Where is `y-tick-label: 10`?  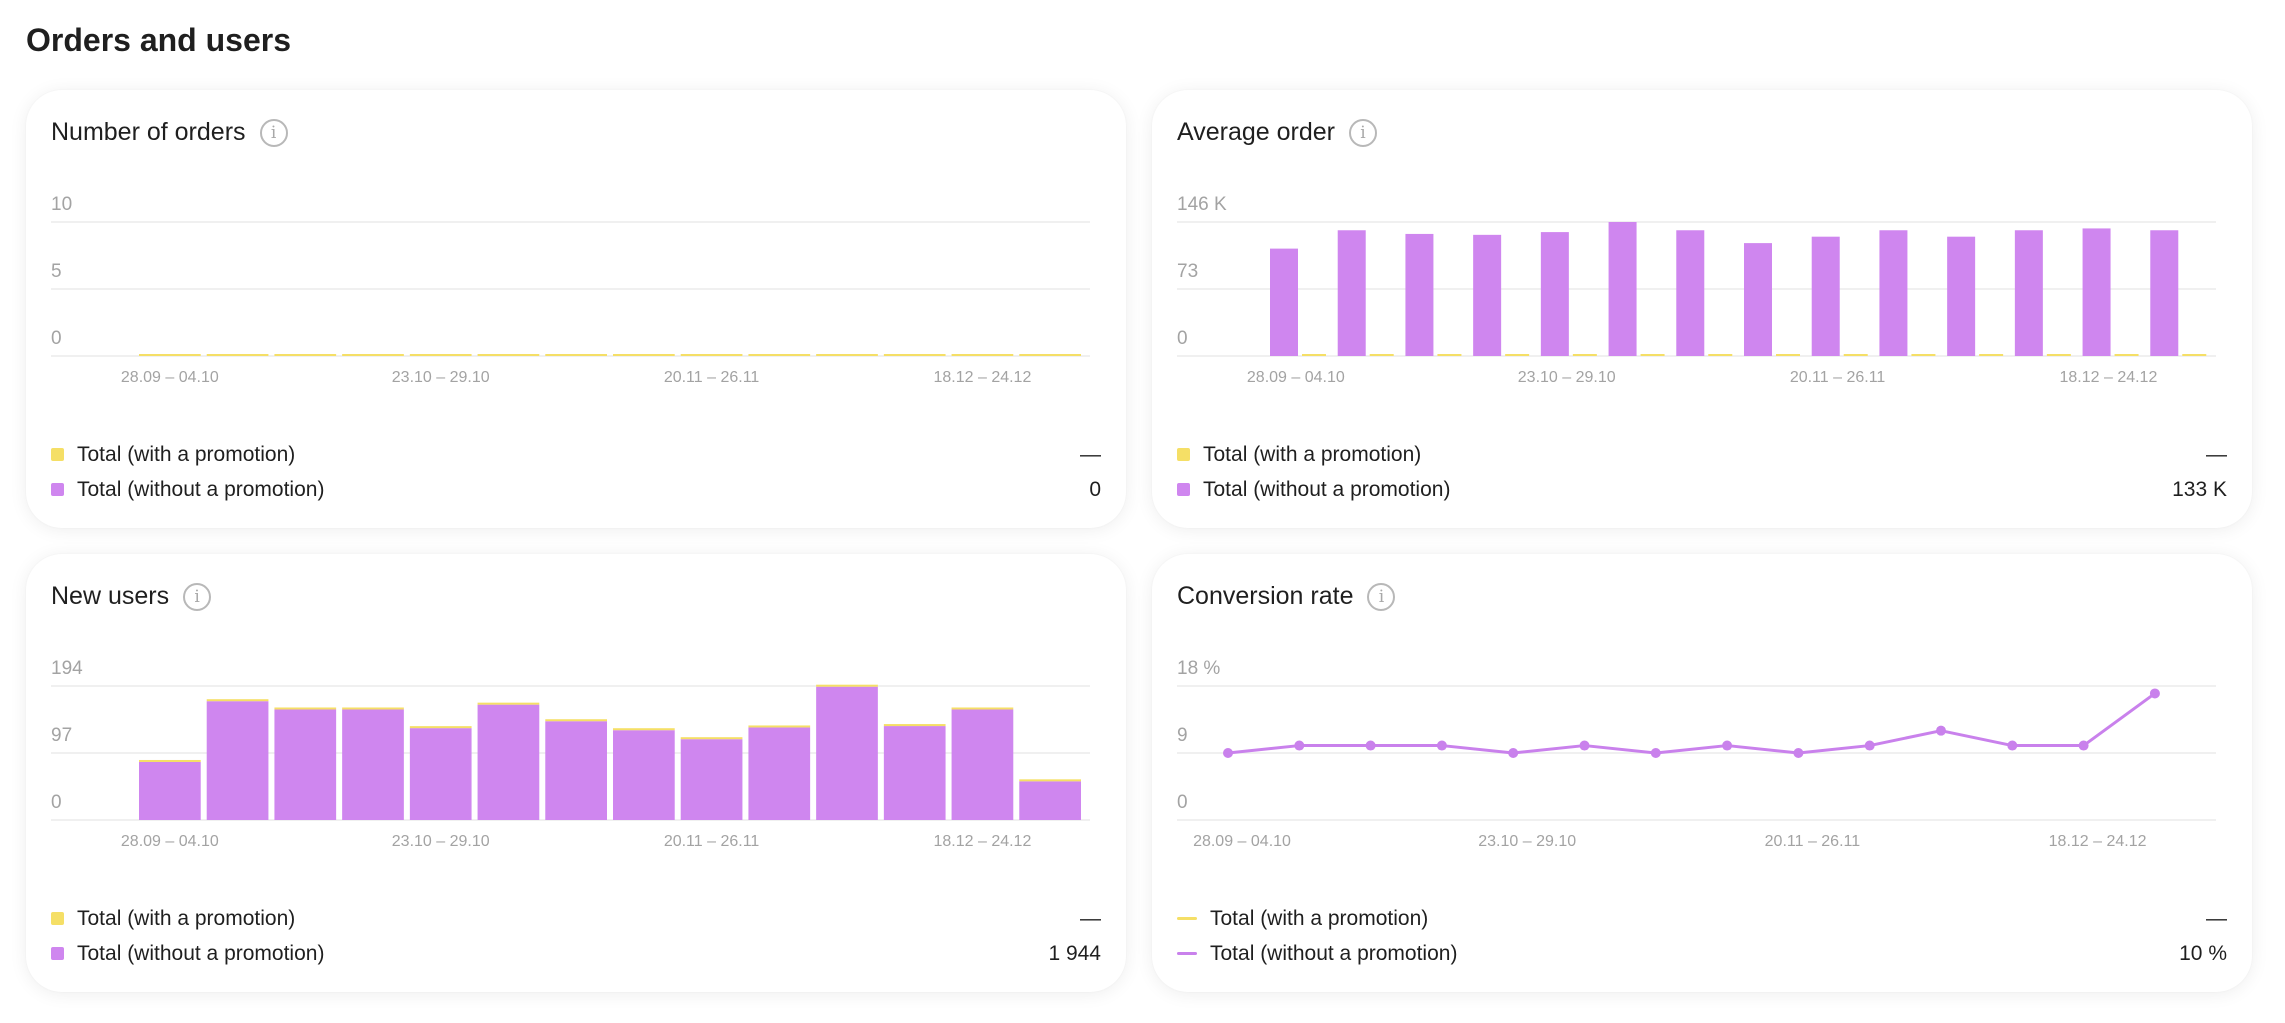 y-tick-label: 10 is located at coordinates (61, 204).